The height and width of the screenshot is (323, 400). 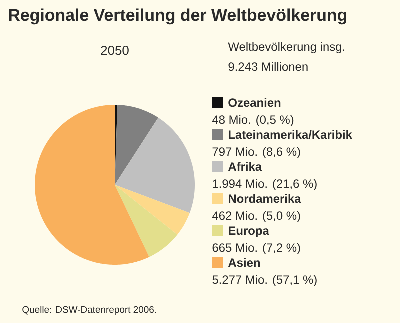 I want to click on legend-label: Lateinamerika/Karibik, so click(x=290, y=135).